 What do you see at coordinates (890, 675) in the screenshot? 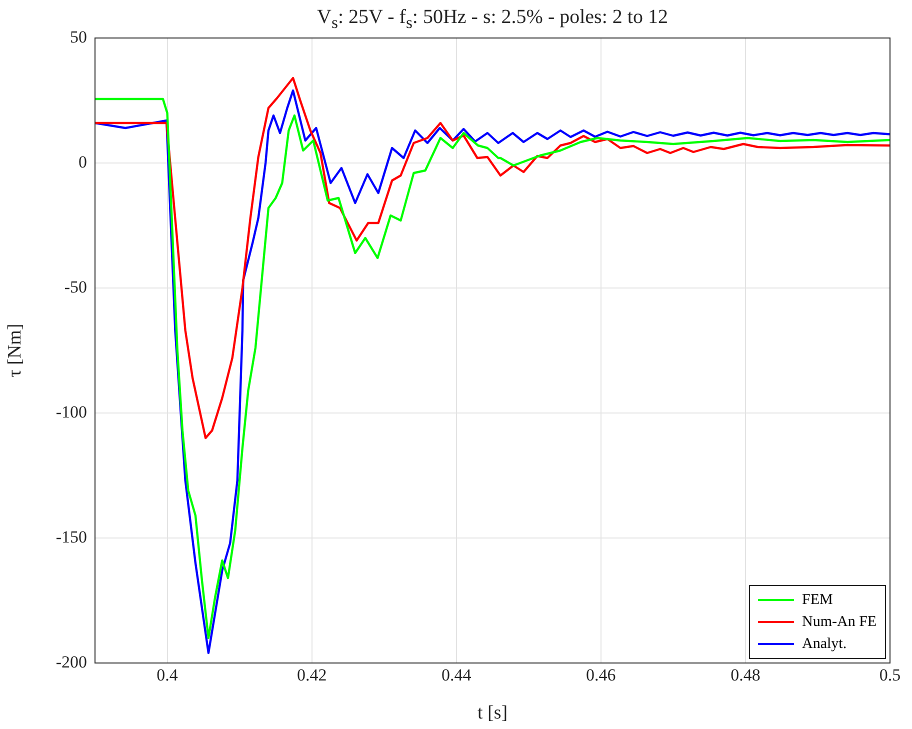
I see `x-tick-label: 0.5` at bounding box center [890, 675].